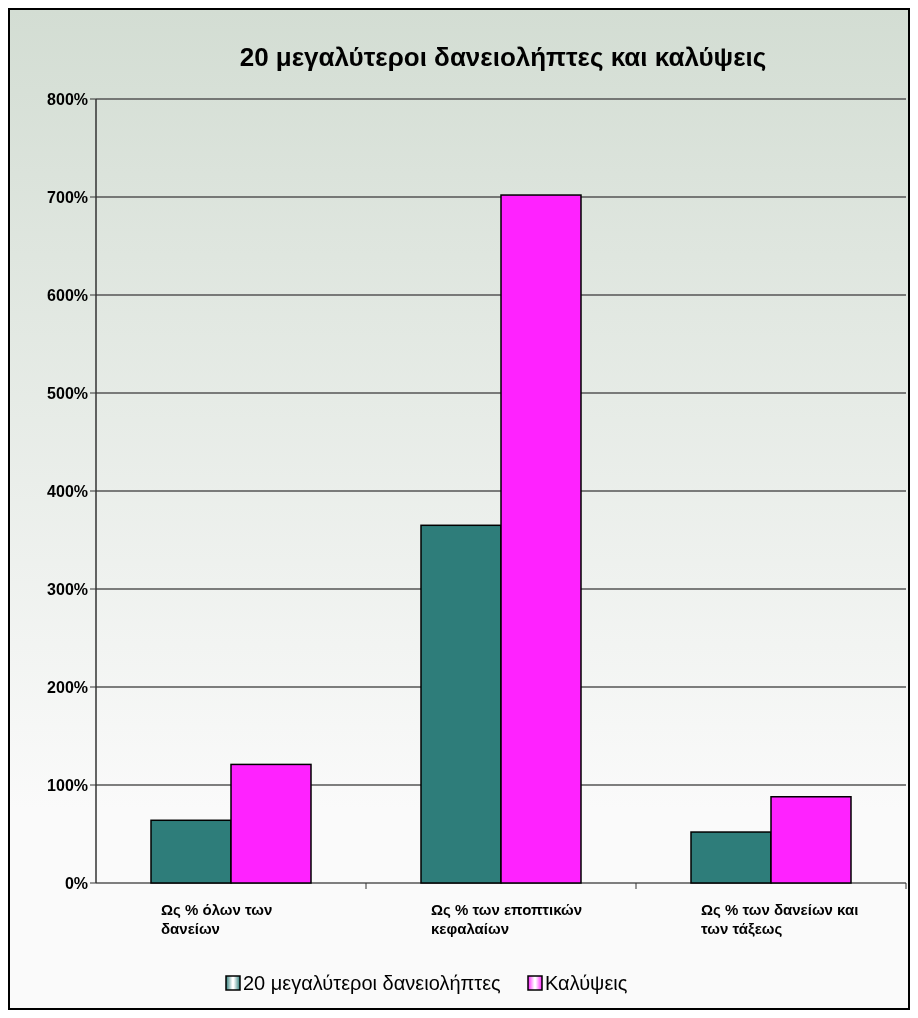  What do you see at coordinates (780, 919) in the screenshot?
I see `x-tick-label: Ως % των δανείων και των τάξεως` at bounding box center [780, 919].